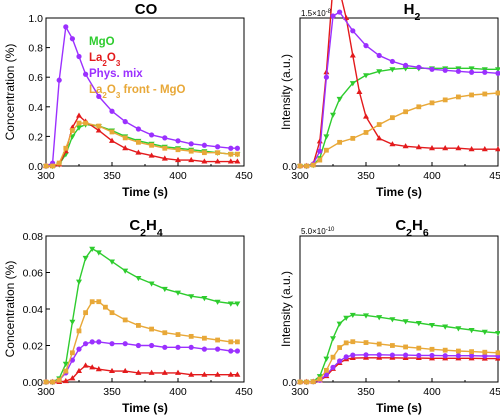 The image size is (500, 417). I want to click on y-tick-label: 0.6, so click(35, 78).